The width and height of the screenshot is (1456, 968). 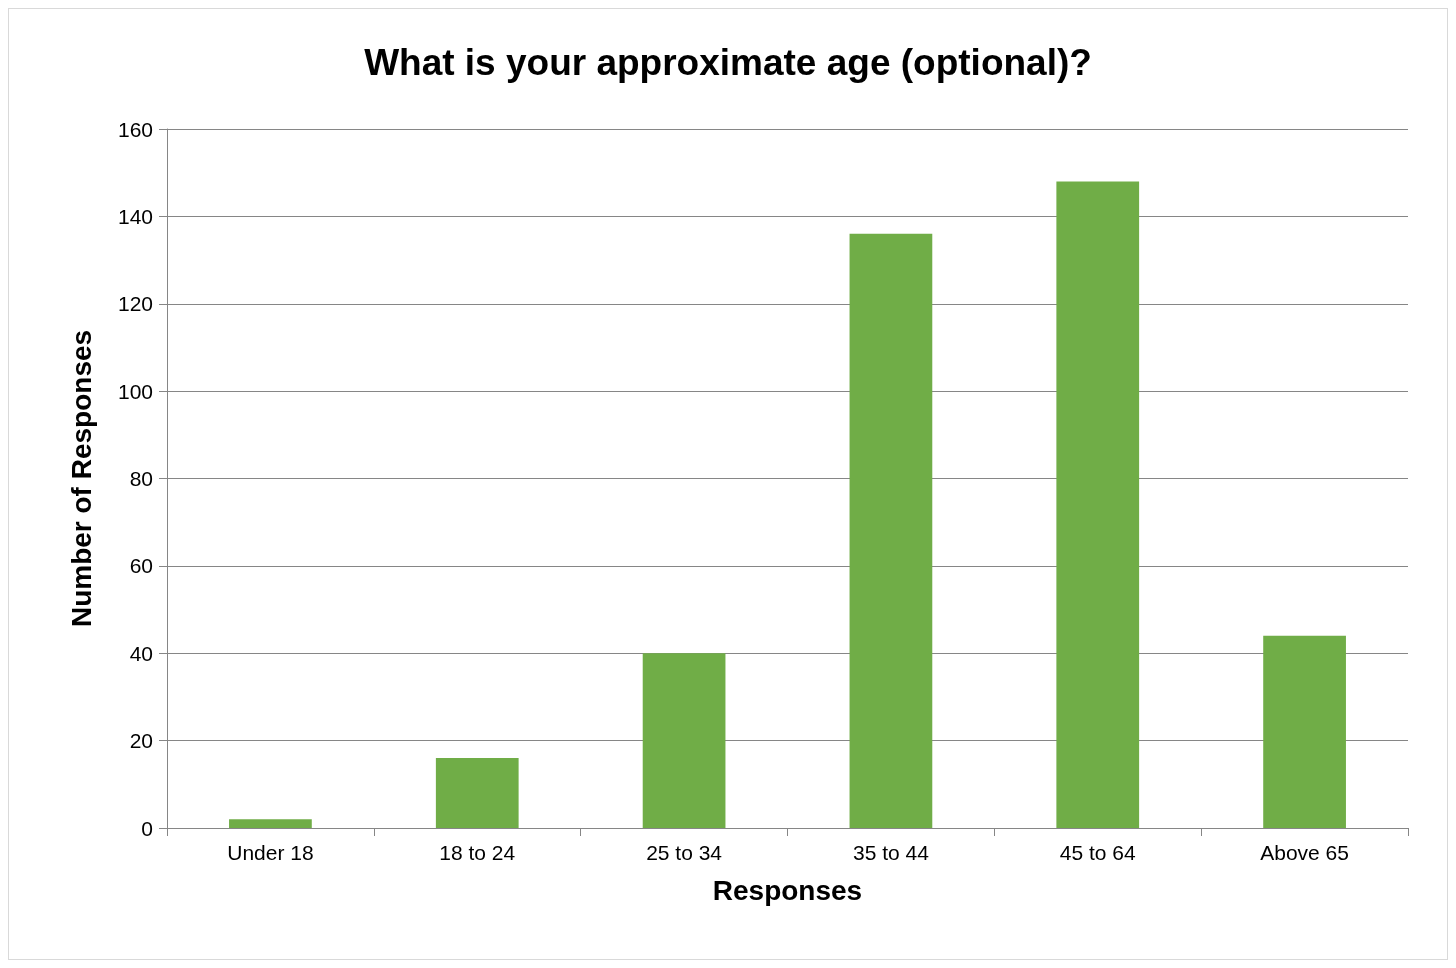 I want to click on x-tick-label: 18 to 24, so click(x=477, y=852).